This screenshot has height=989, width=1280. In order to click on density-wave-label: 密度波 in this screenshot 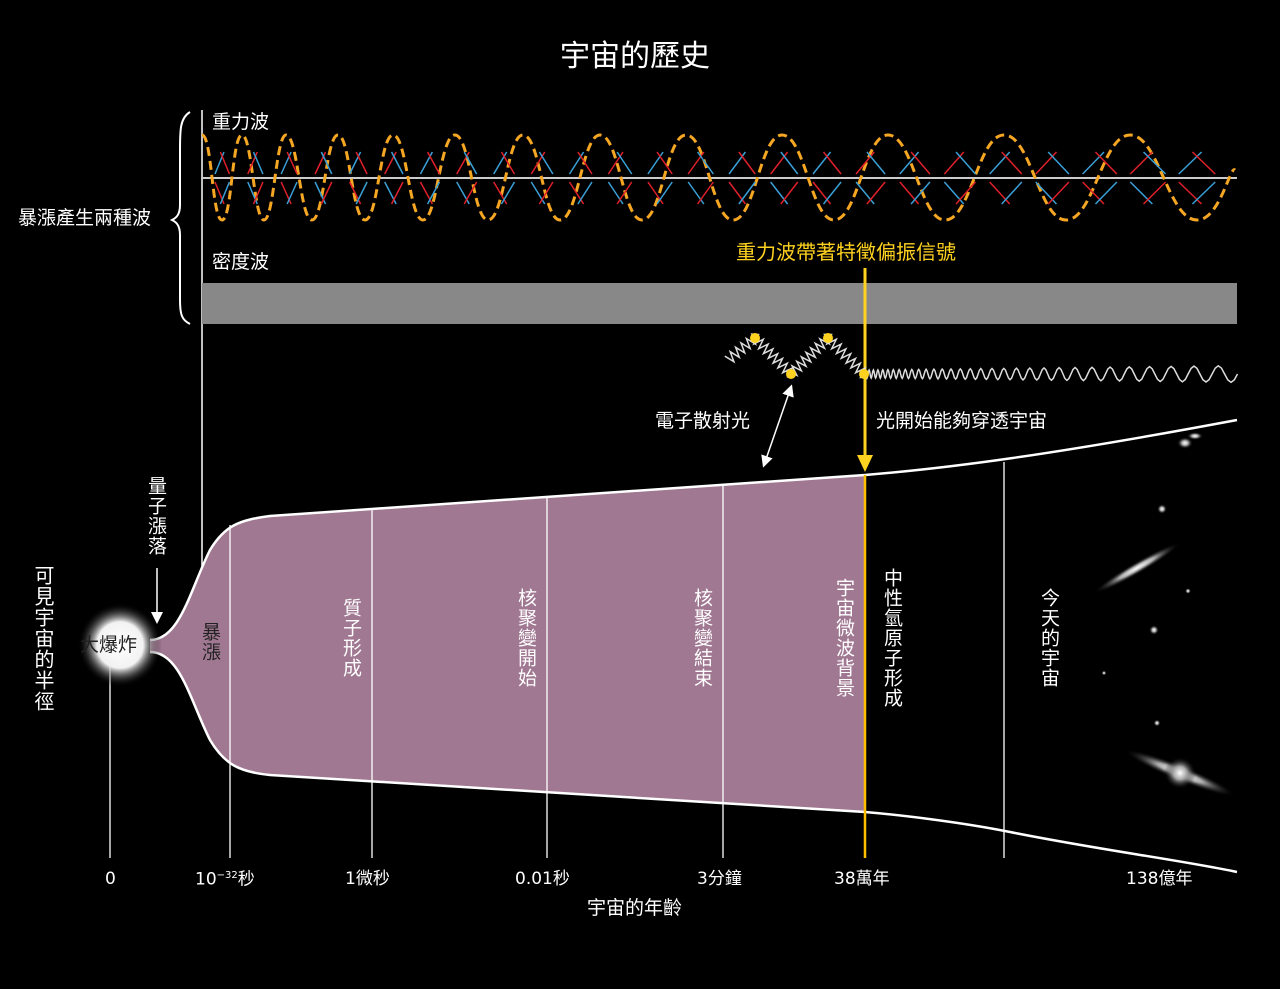, I will do `click(241, 262)`.